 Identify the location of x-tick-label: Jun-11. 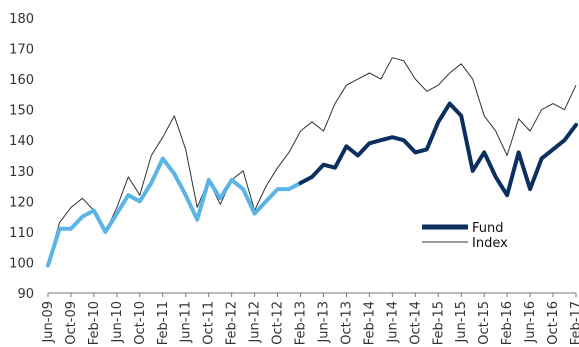
(186, 322).